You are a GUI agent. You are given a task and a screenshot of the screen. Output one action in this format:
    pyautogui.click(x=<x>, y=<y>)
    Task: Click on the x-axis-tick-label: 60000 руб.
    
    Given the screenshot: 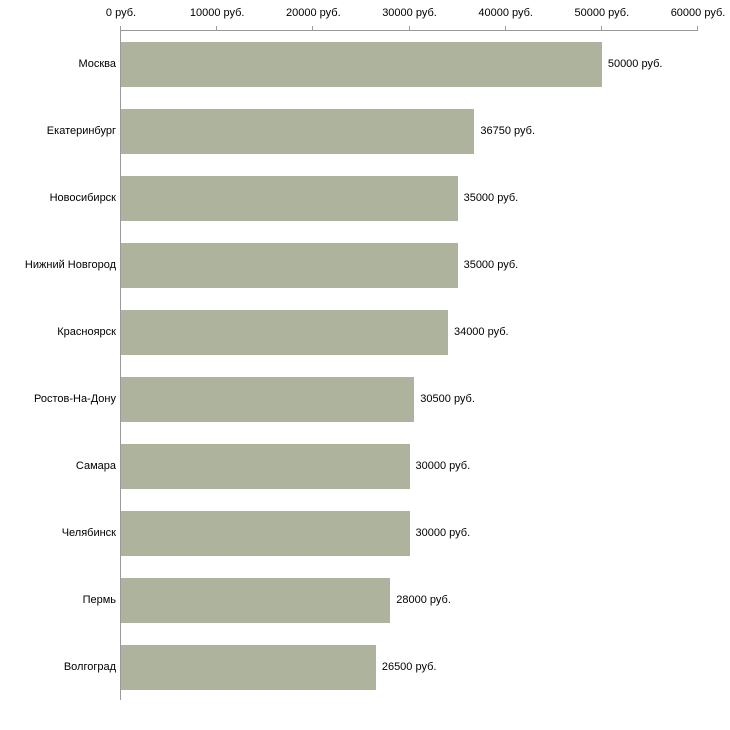 What is the action you would take?
    pyautogui.click(x=698, y=13)
    